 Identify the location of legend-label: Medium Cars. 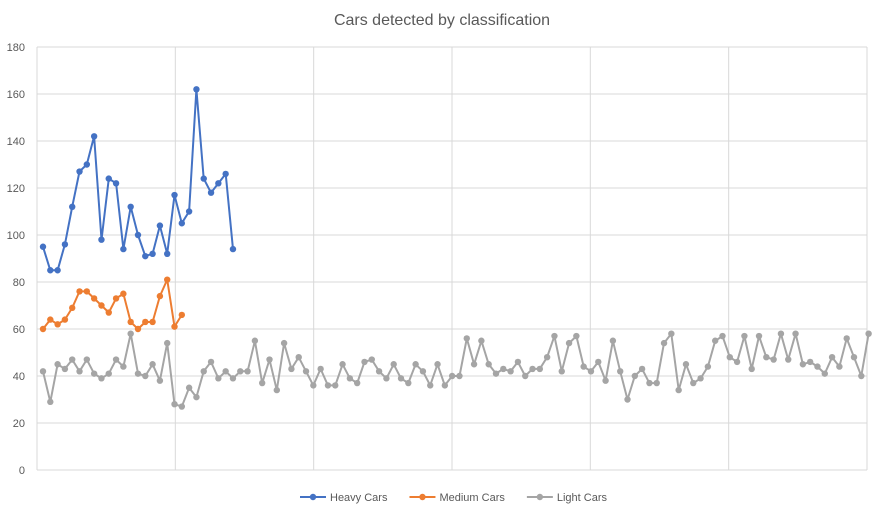
(472, 498).